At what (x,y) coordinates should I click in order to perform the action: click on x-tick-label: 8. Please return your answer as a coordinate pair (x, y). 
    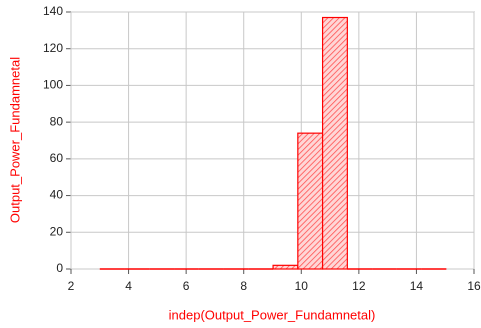
    Looking at the image, I should click on (243, 286).